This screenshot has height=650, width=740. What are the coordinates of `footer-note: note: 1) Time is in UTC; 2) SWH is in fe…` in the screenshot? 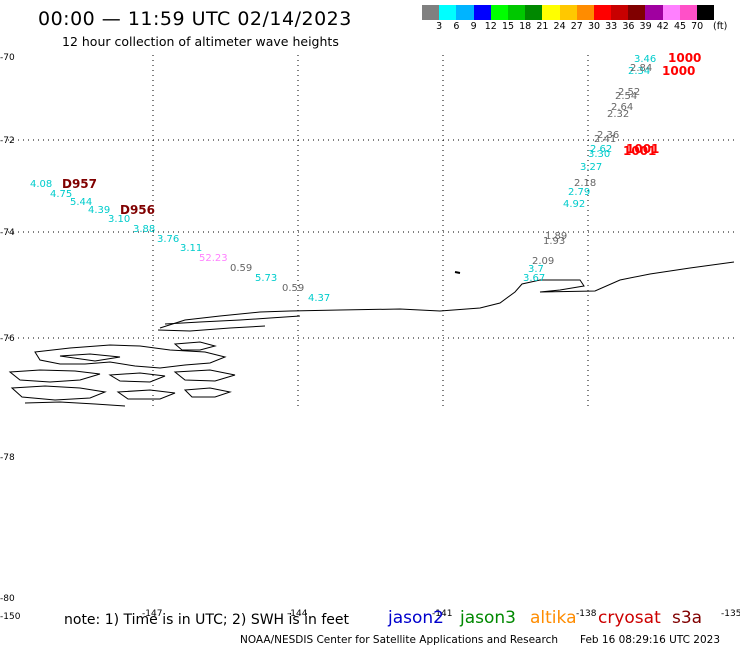 It's located at (207, 620).